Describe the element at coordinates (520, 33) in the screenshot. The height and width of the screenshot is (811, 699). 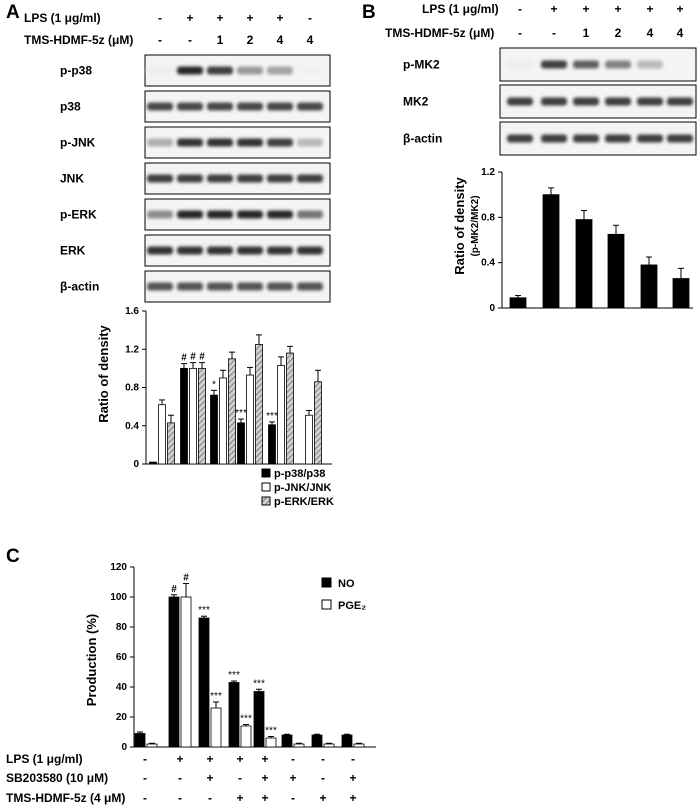
I see `panel-b-sign-1-0: -` at that location.